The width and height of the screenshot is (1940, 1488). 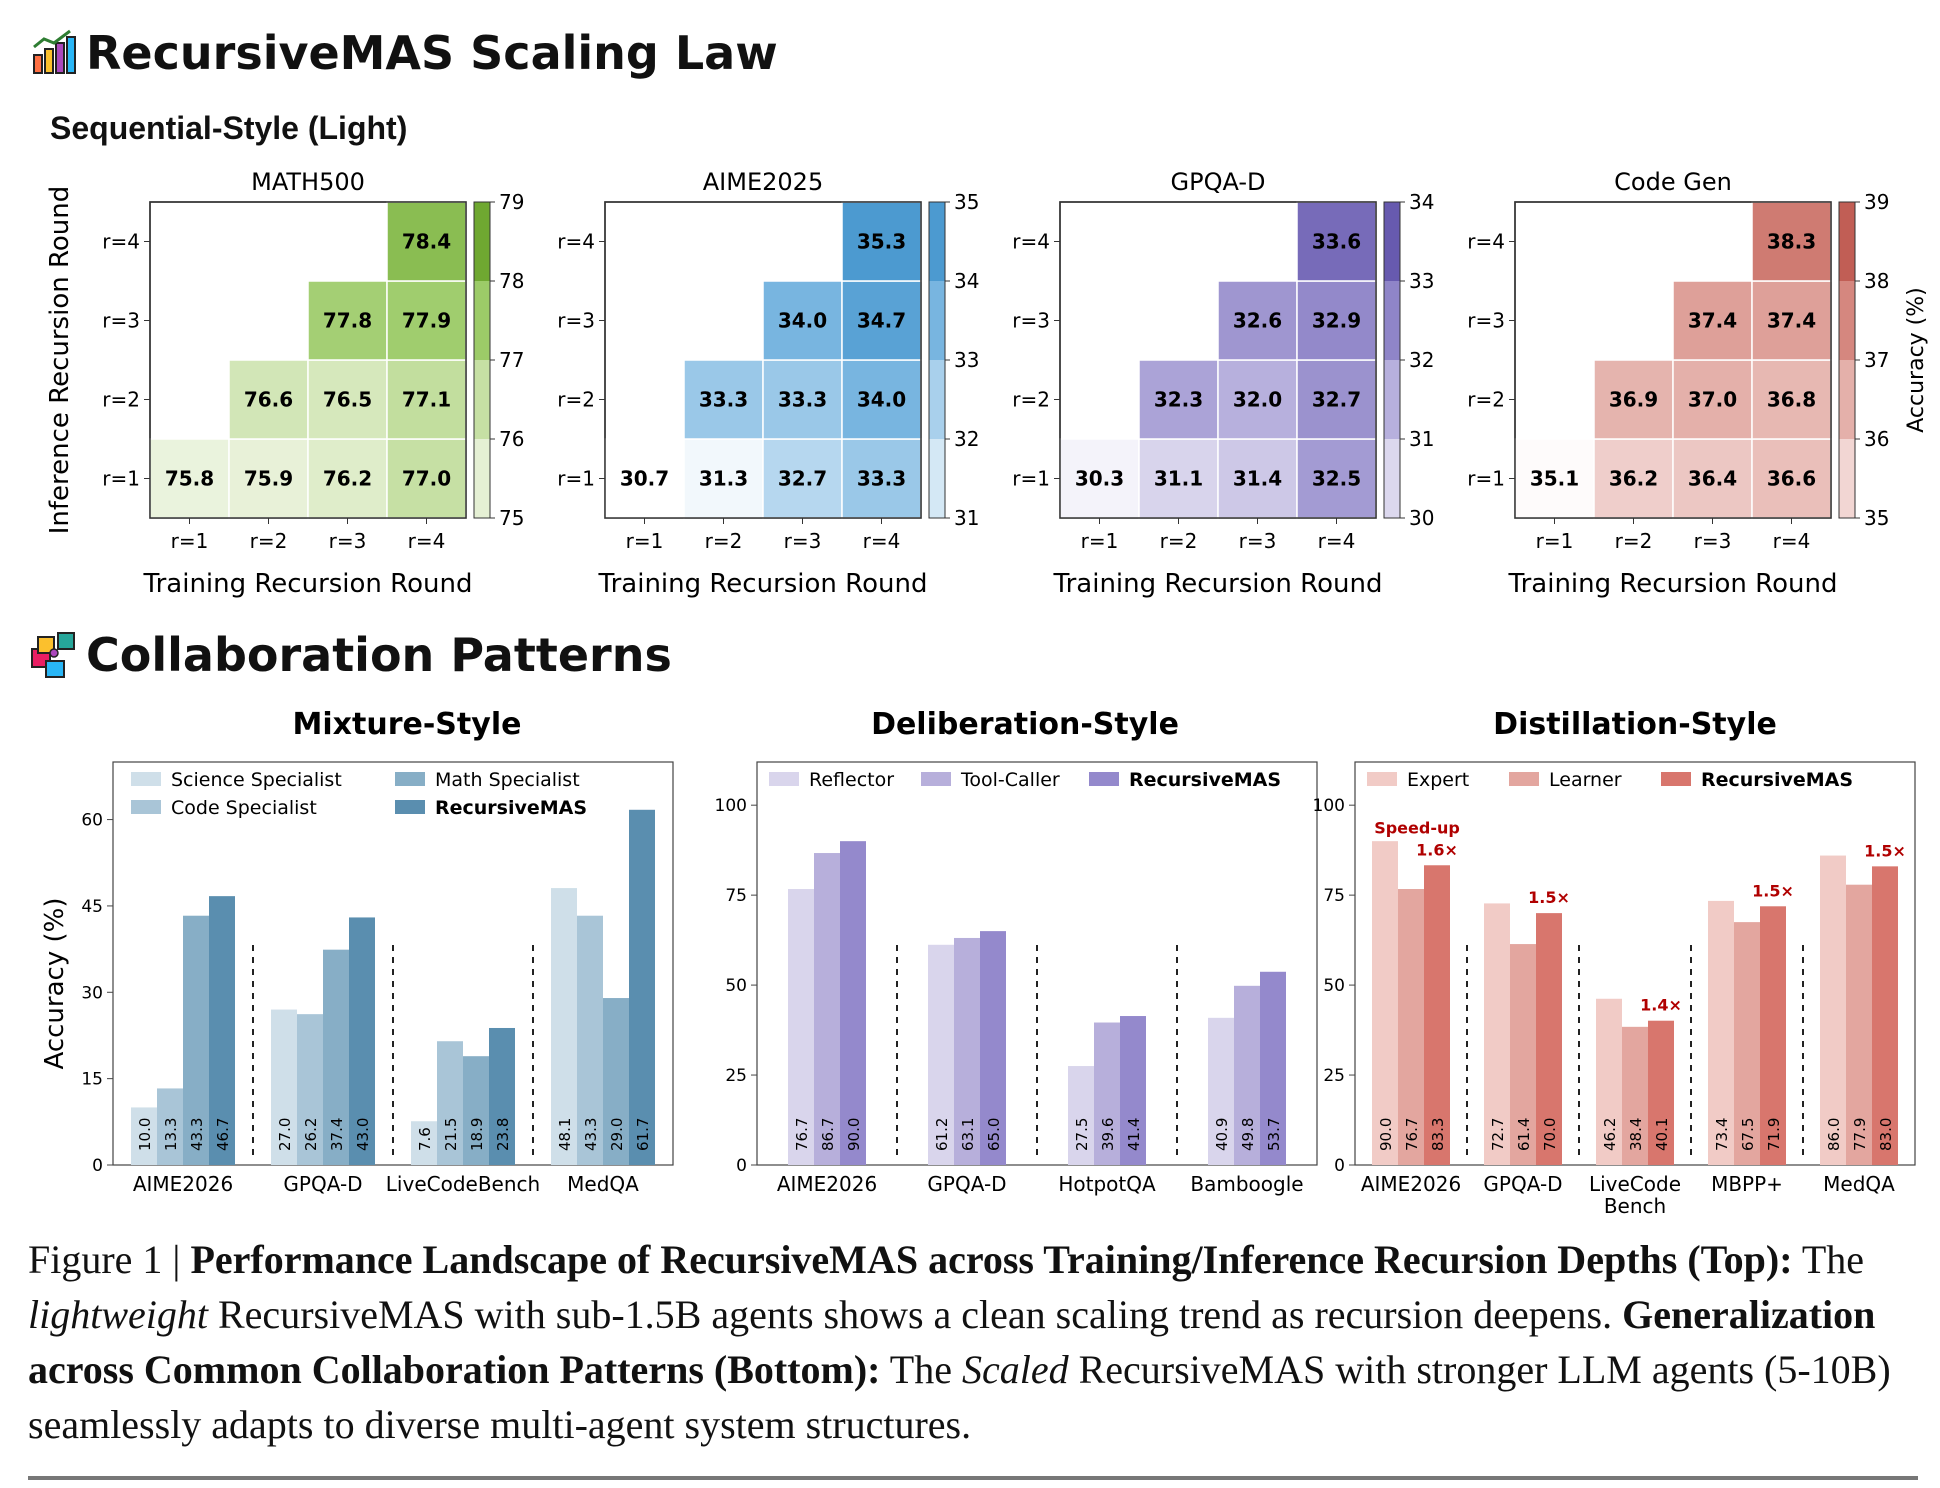 I want to click on scaling-law-title-text: RecursiveMAS Scaling Law, so click(x=432, y=53).